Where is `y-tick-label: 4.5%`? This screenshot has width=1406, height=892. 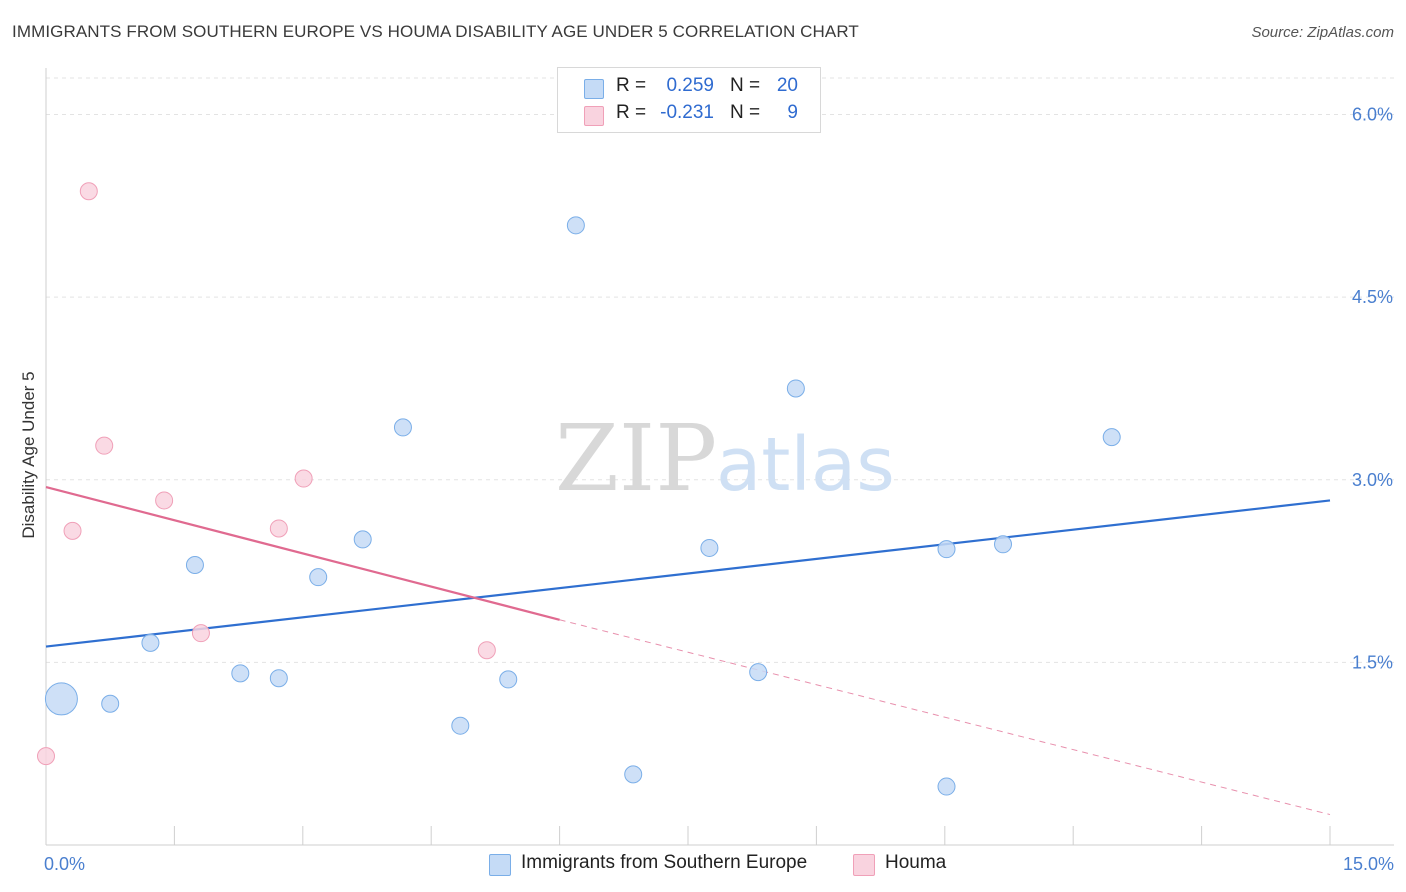 y-tick-label: 4.5% is located at coordinates (1372, 297).